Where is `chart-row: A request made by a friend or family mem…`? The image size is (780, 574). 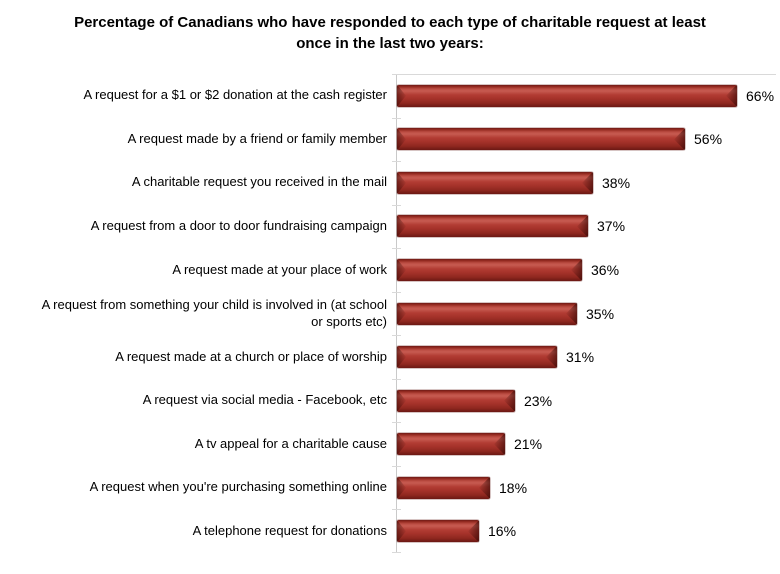
chart-row: A request made by a friend or family mem… is located at coordinates (390, 139).